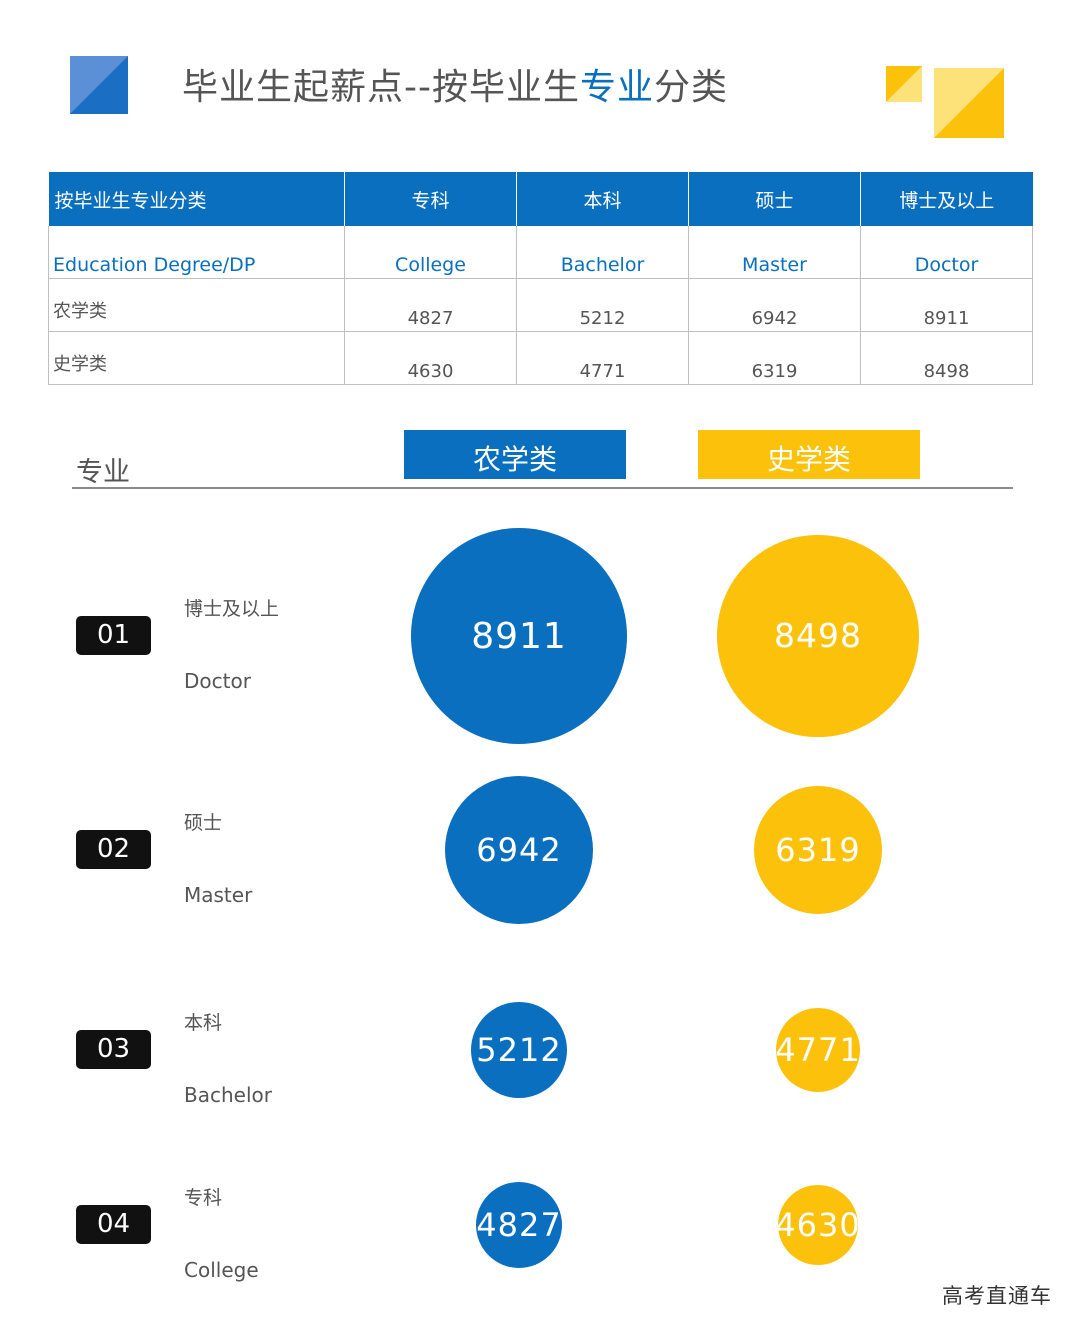 Image resolution: width=1080 pixels, height=1333 pixels. I want to click on table-header-row: 按毕业生专业分类 专科 本科 硕士 博士及以上, so click(540, 199).